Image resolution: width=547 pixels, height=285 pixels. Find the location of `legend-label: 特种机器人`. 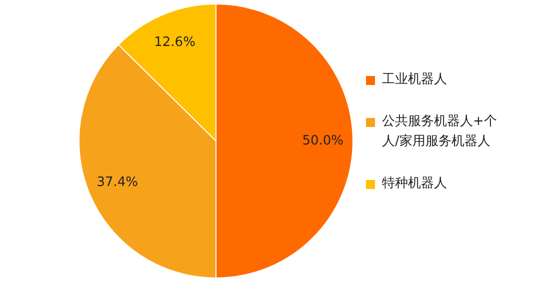

legend-label: 特种机器人 is located at coordinates (414, 184).